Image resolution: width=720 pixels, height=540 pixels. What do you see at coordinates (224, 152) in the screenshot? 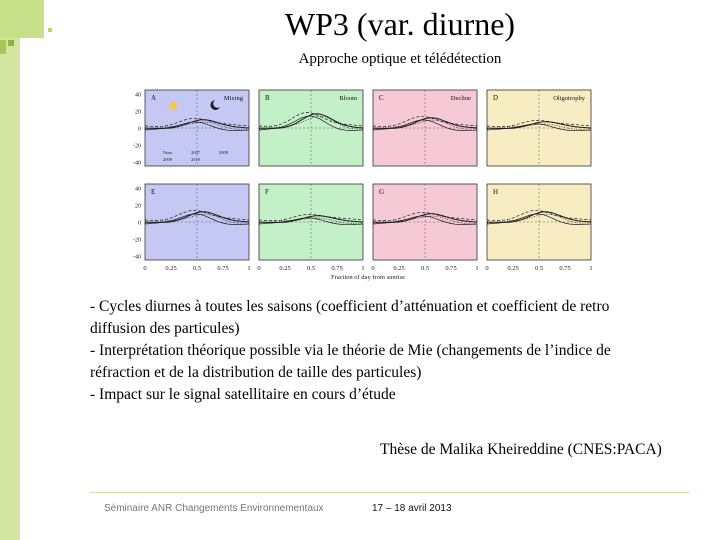
I see `legend-entry: 2008` at bounding box center [224, 152].